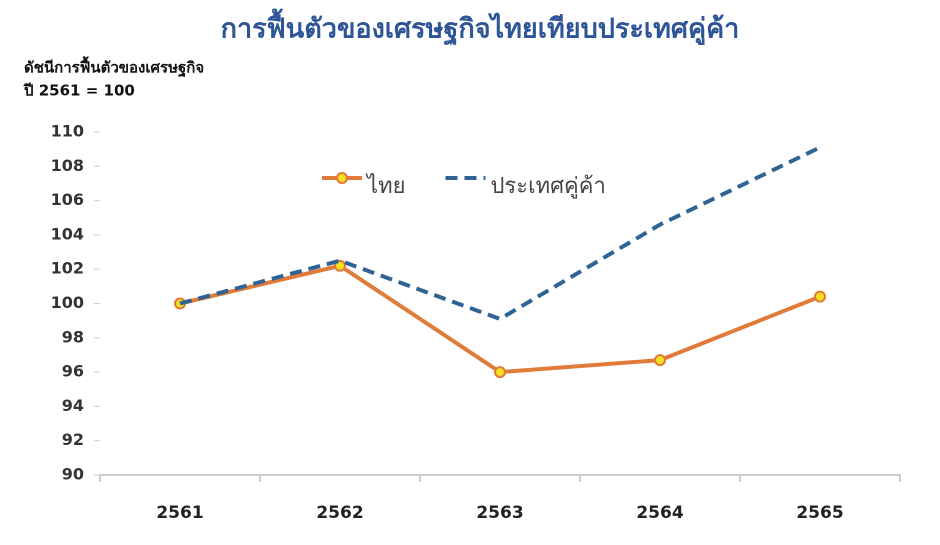 The width and height of the screenshot is (940, 545). I want to click on y-axis-note: ปี 2561 = 100, so click(79, 91).